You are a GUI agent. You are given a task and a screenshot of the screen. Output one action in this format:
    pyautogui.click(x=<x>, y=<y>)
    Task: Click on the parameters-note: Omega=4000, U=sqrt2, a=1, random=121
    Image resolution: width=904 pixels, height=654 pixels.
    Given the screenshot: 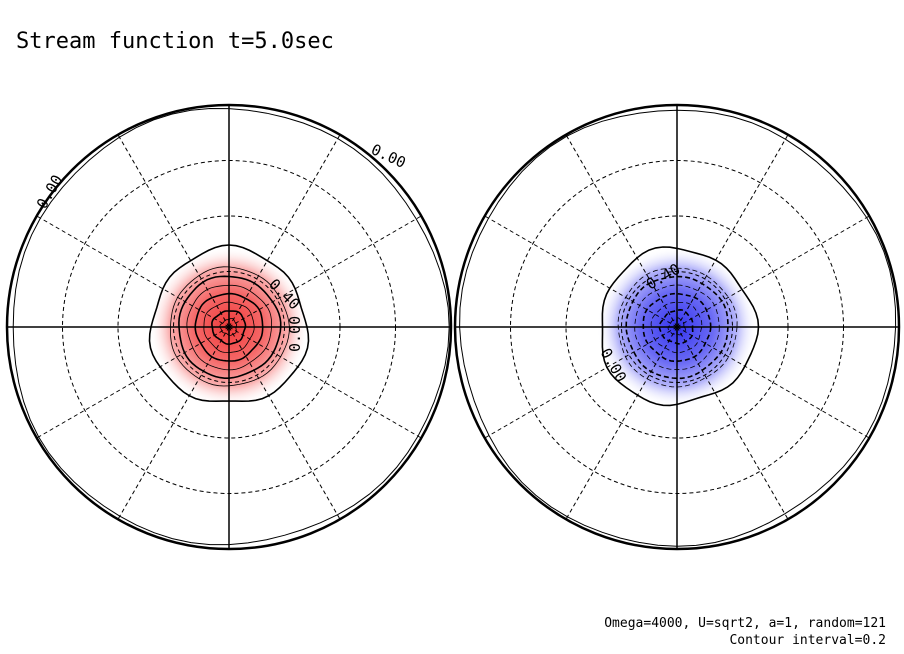 What is the action you would take?
    pyautogui.click(x=745, y=623)
    